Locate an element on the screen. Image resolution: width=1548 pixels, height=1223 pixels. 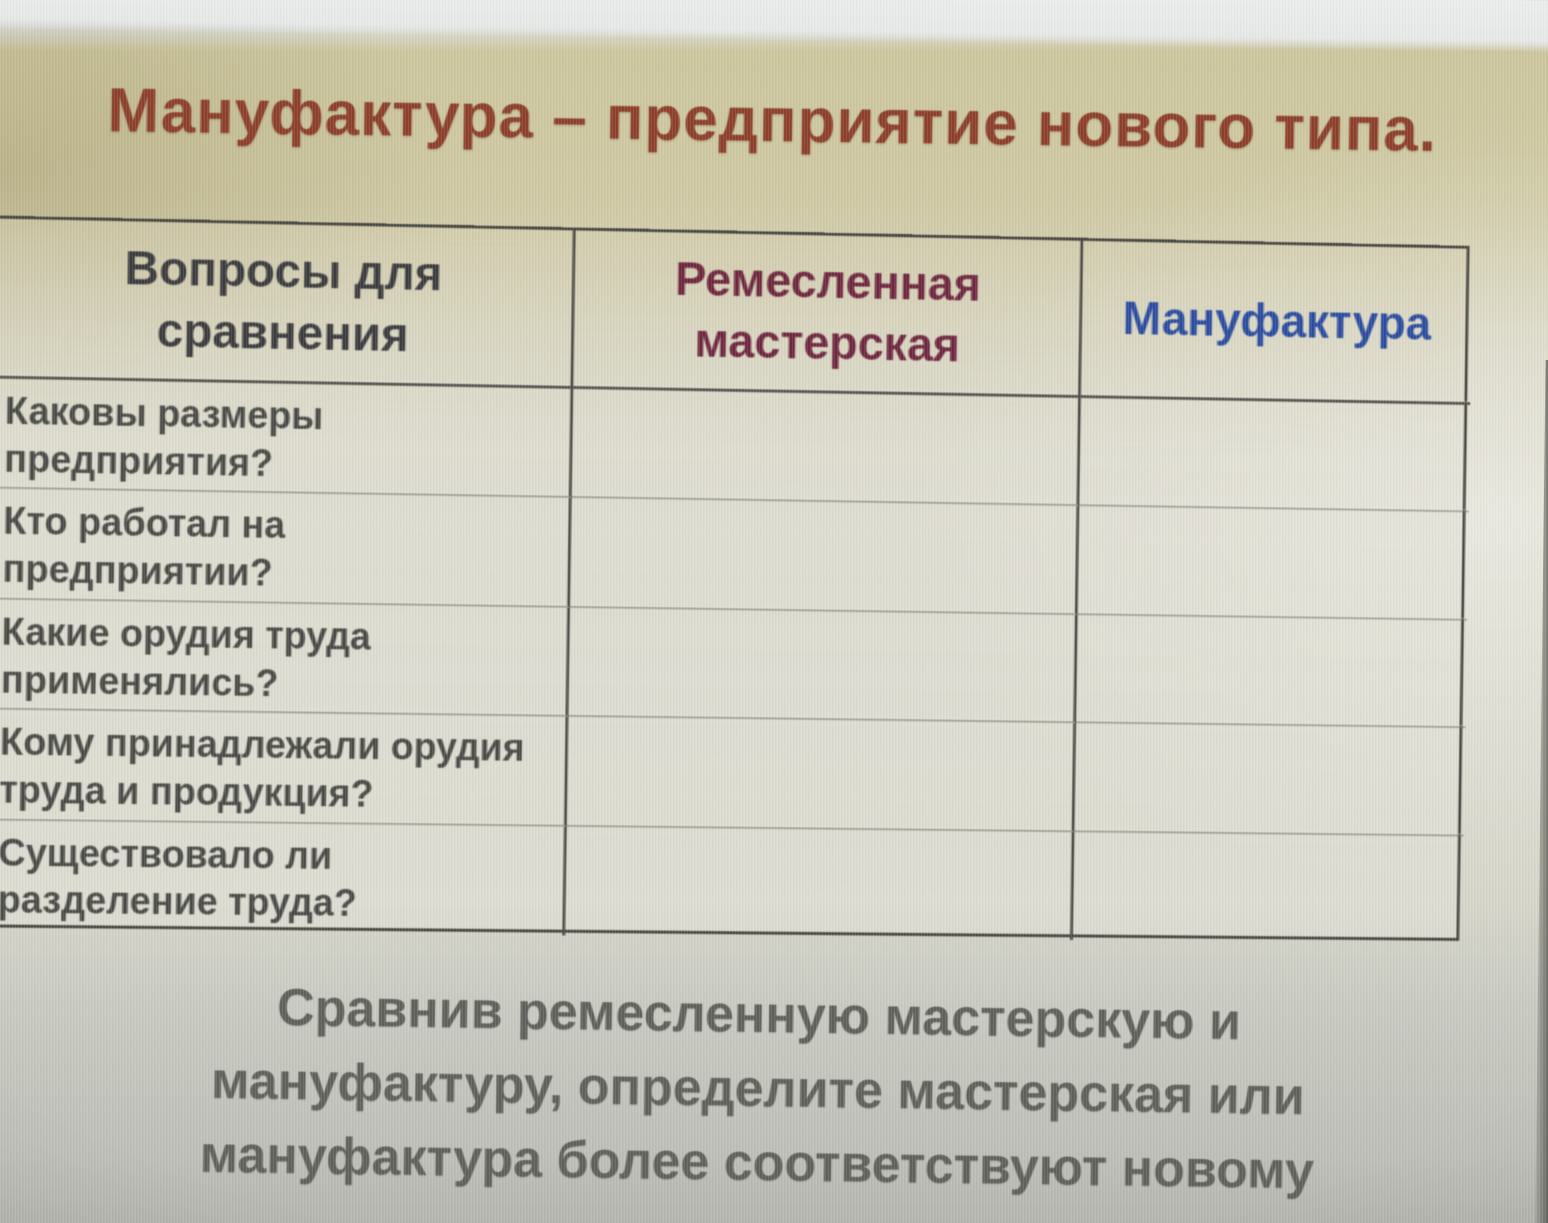
answer-cell-workshop-tools is located at coordinates (823, 665).